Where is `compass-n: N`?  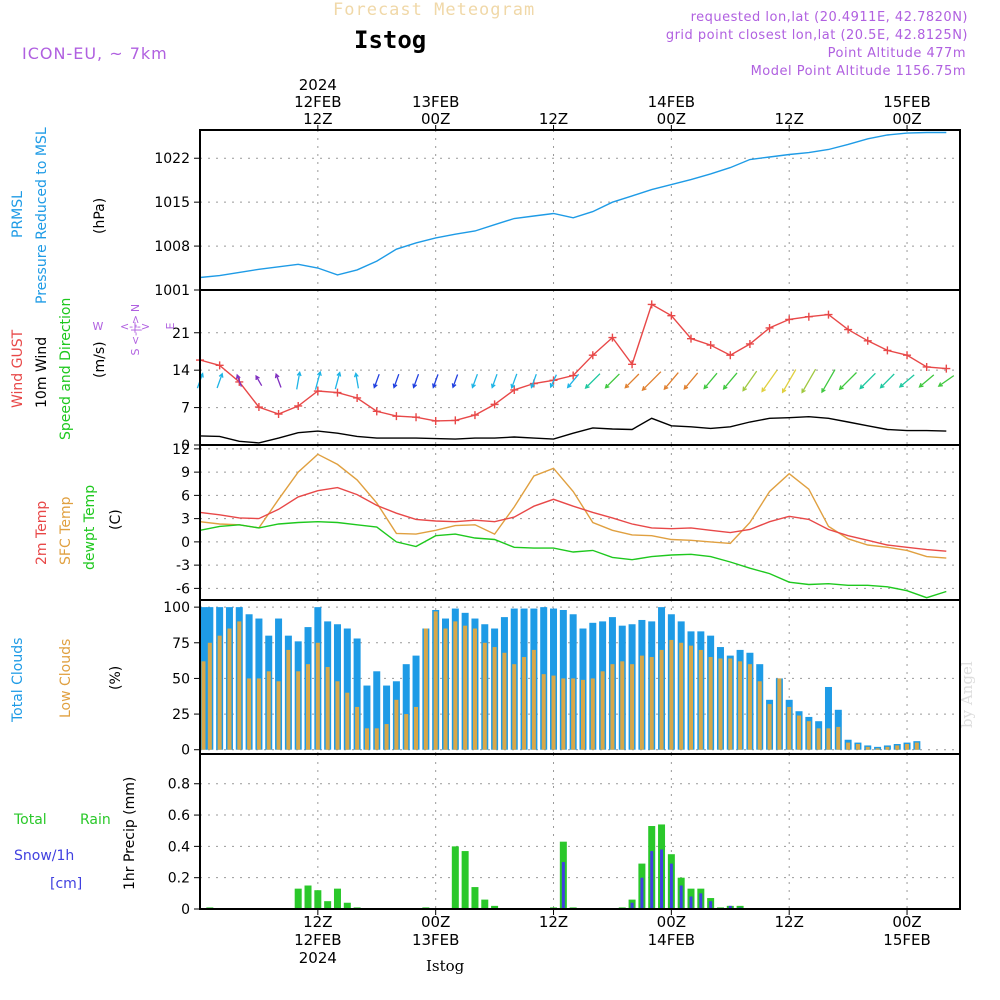 compass-n: N is located at coordinates (135, 308).